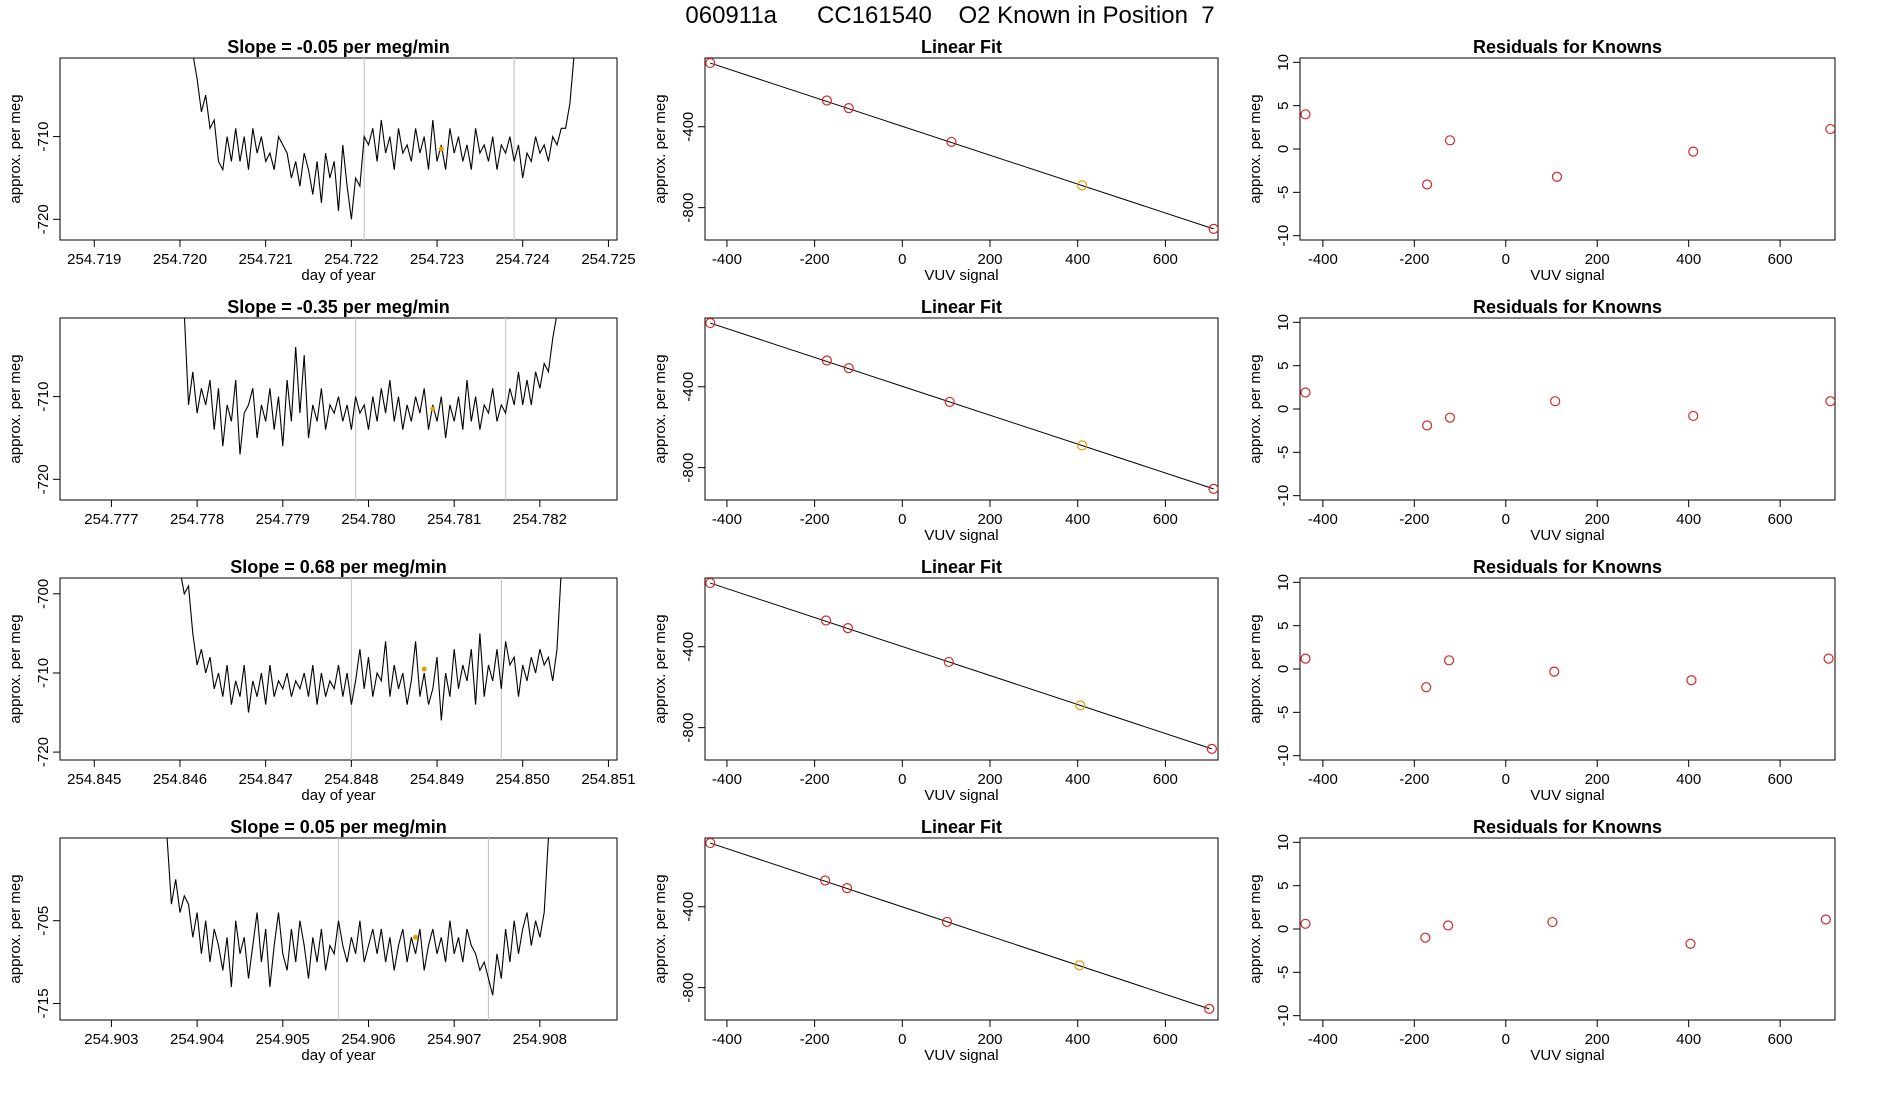 Image resolution: width=1900 pixels, height=1100 pixels. What do you see at coordinates (454, 1039) in the screenshot?
I see `x-tick-label: 254.907` at bounding box center [454, 1039].